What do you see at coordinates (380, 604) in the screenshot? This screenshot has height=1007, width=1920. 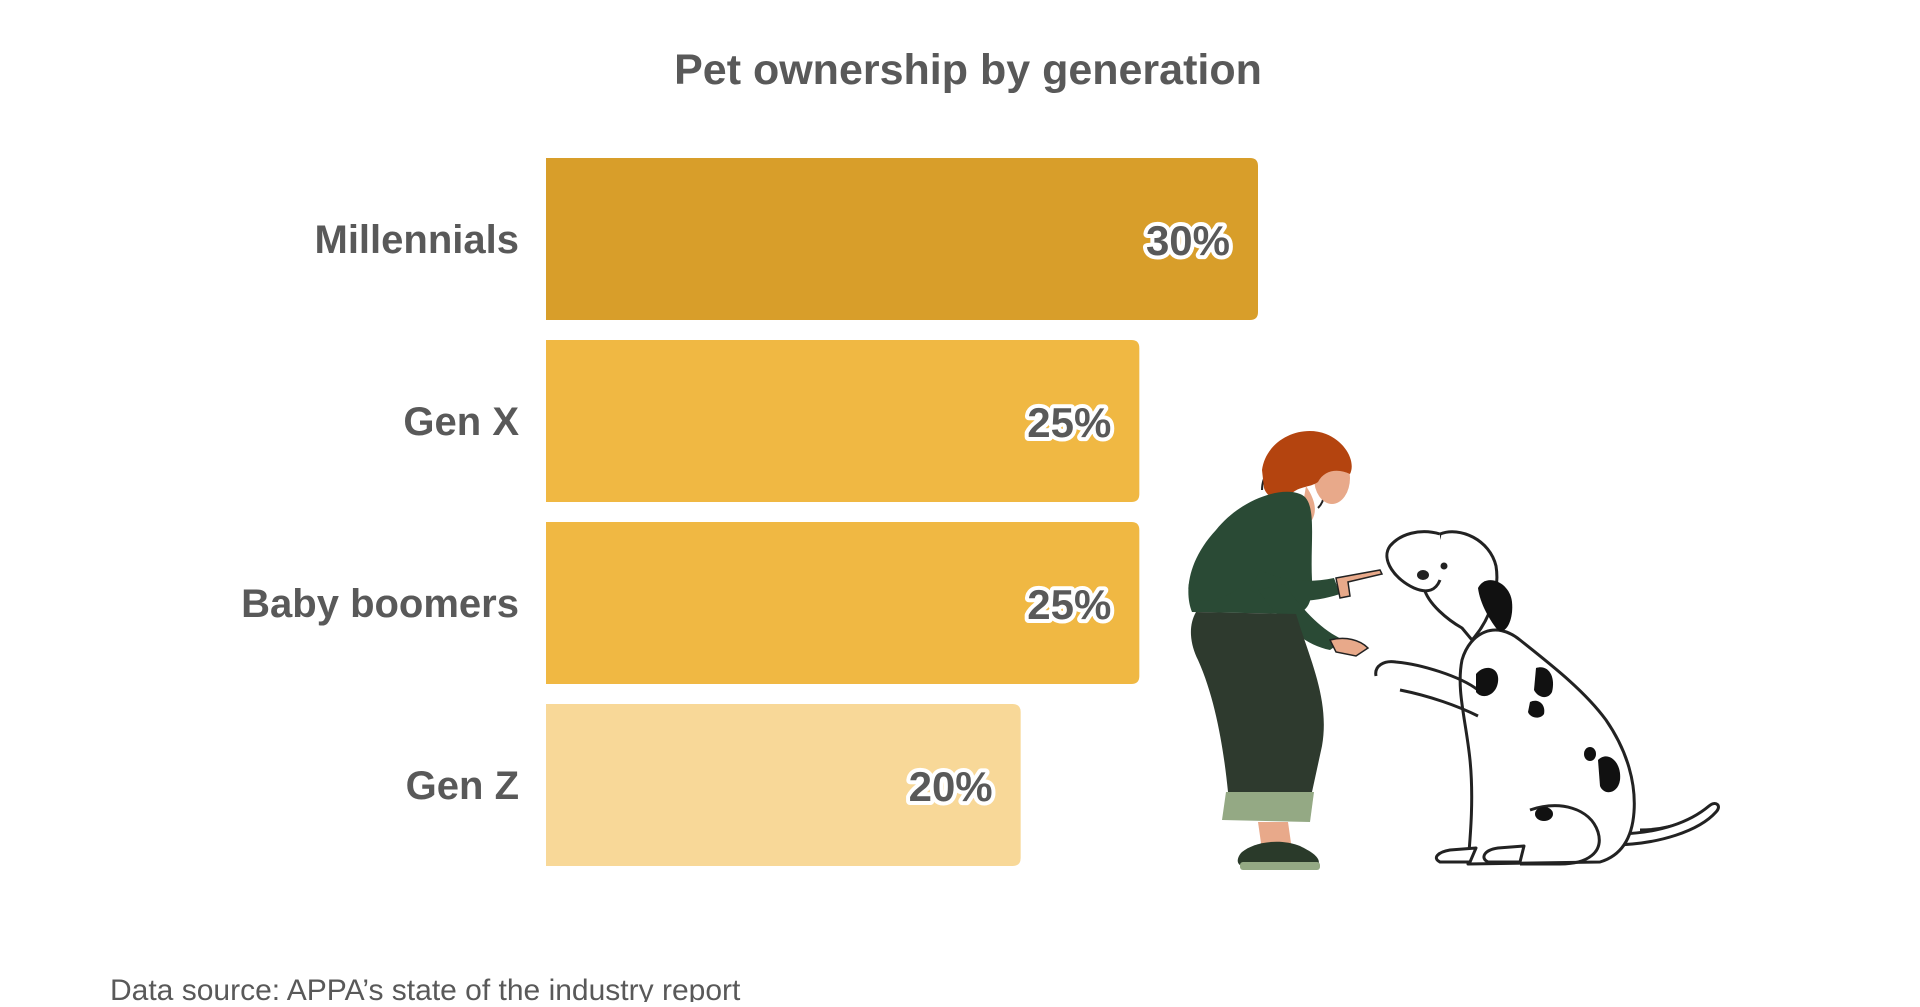 I see `category-label-baby-boomers: Baby boomers` at bounding box center [380, 604].